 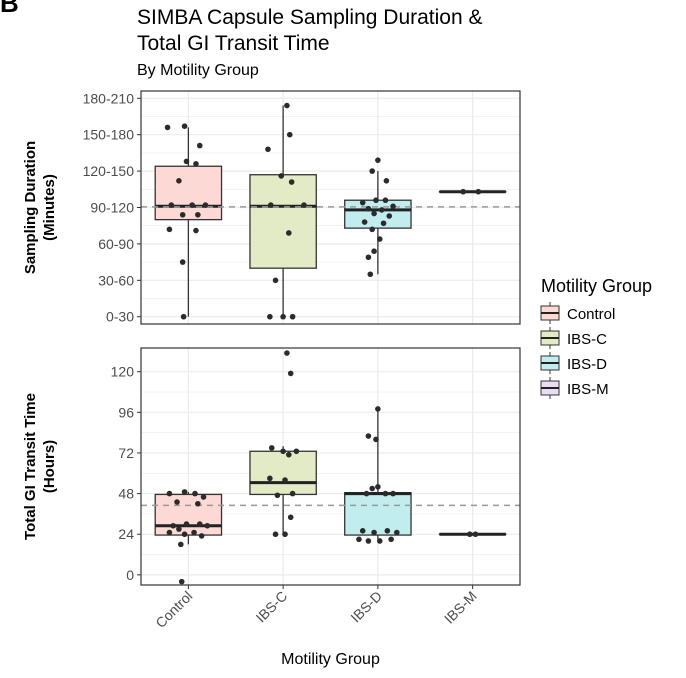 I want to click on chart-title-line-2: Total GI Transit Time, so click(x=233, y=43).